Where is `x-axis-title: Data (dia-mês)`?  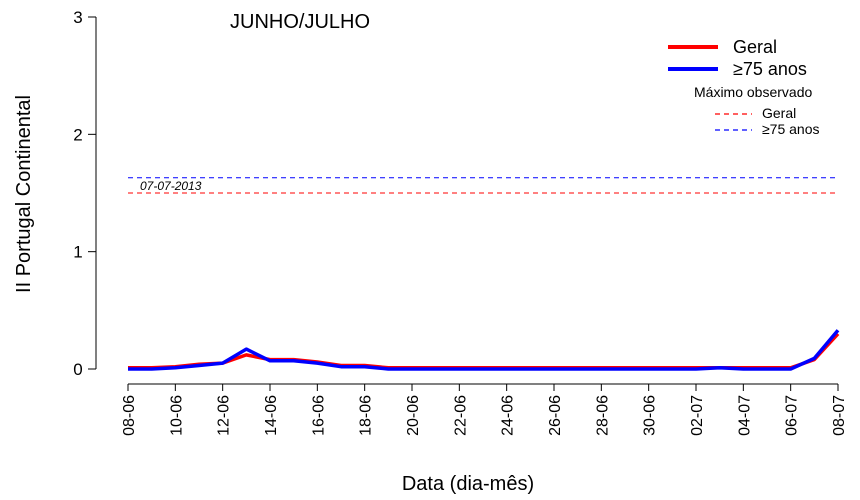 x-axis-title: Data (dia-mês) is located at coordinates (468, 484).